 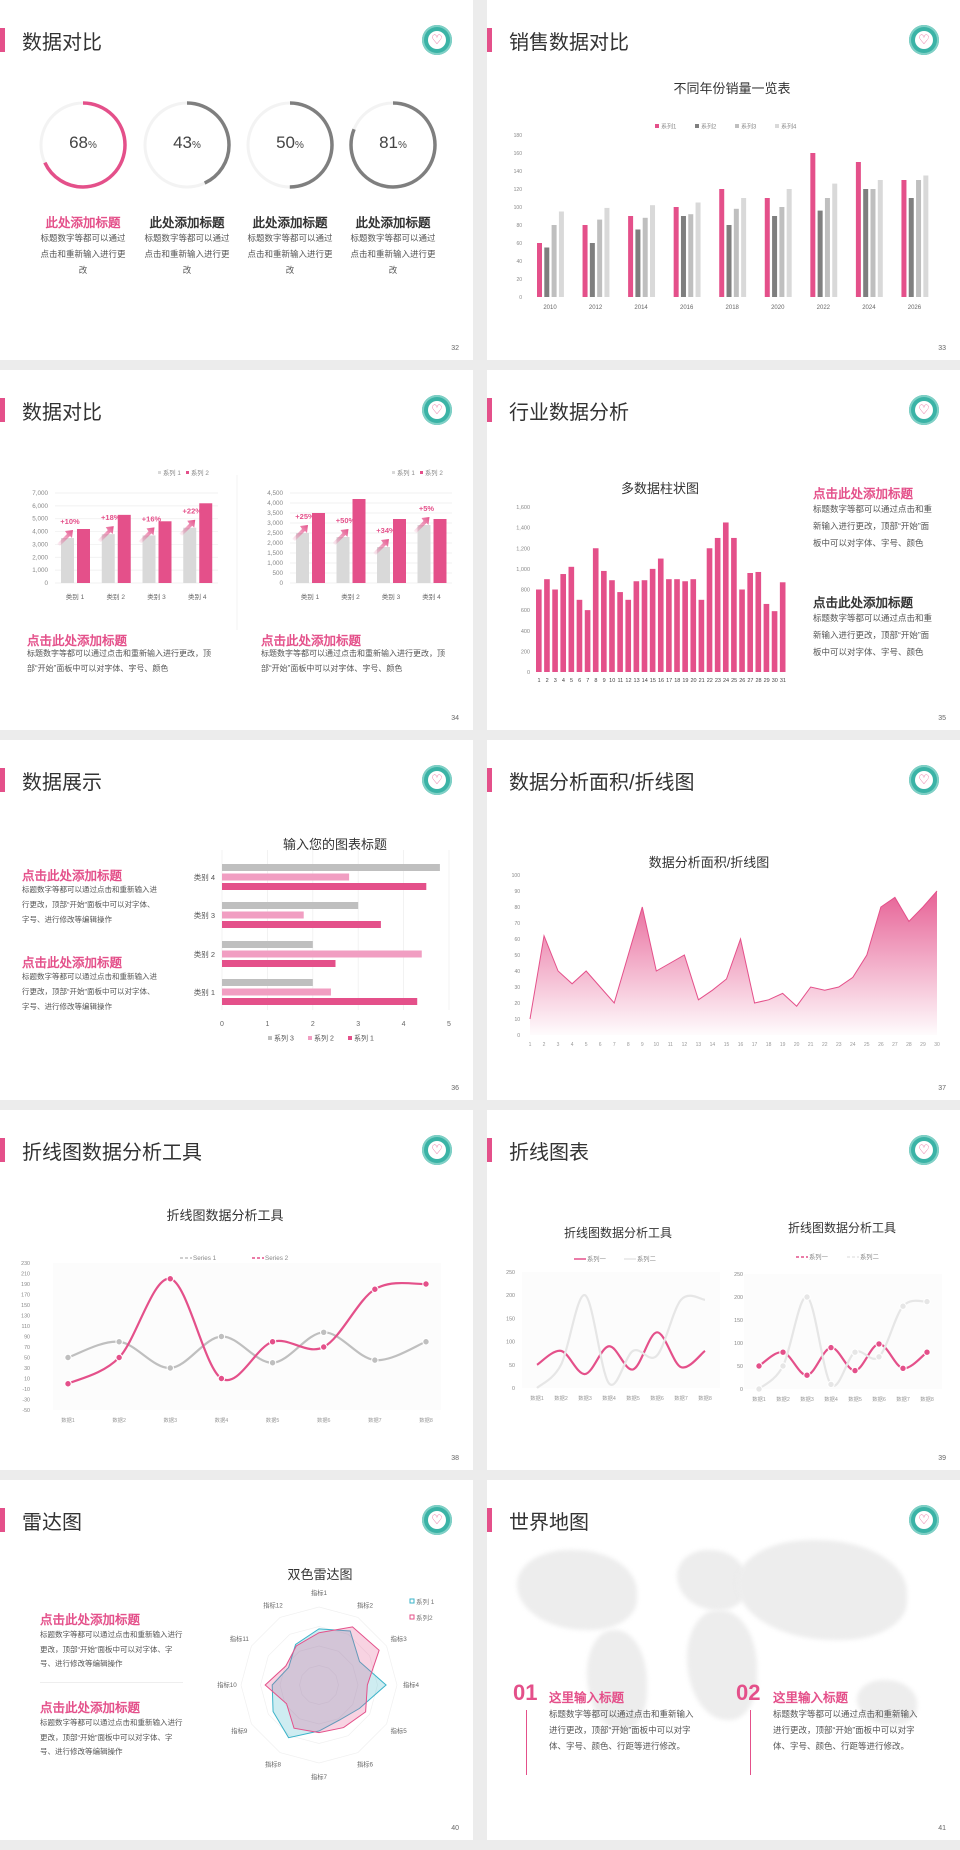 What do you see at coordinates (152, 518) in the screenshot?
I see `growth-label: +16%` at bounding box center [152, 518].